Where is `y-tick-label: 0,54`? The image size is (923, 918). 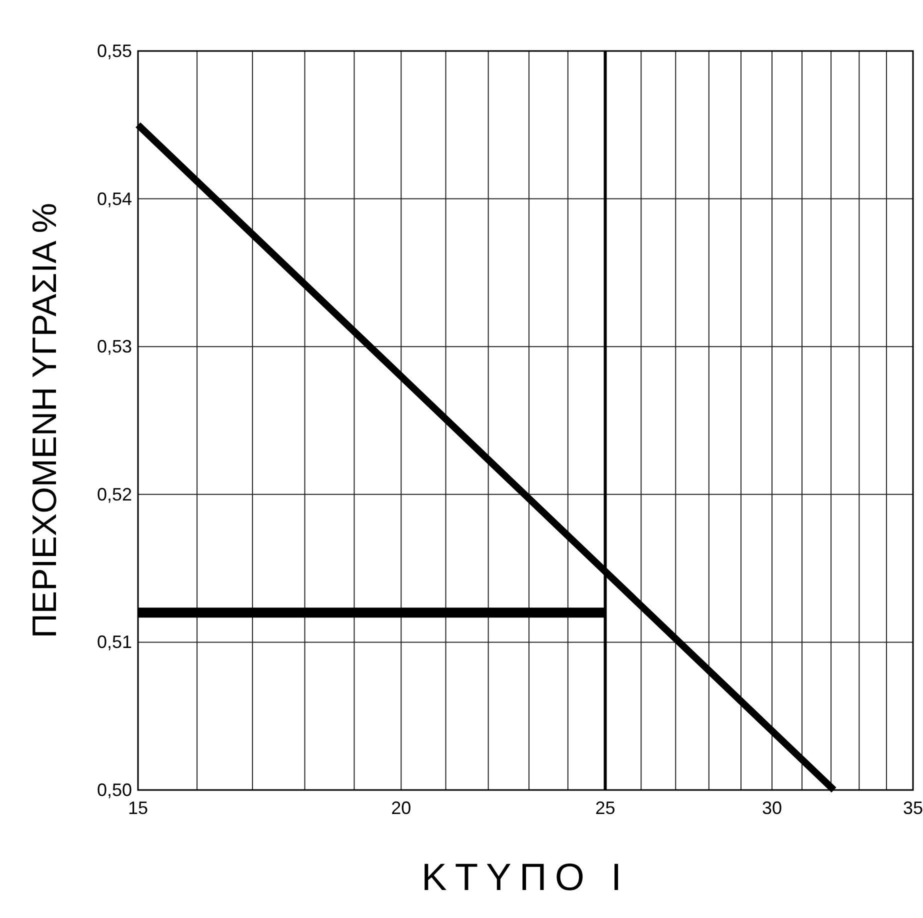
y-tick-label: 0,54 is located at coordinates (114, 198).